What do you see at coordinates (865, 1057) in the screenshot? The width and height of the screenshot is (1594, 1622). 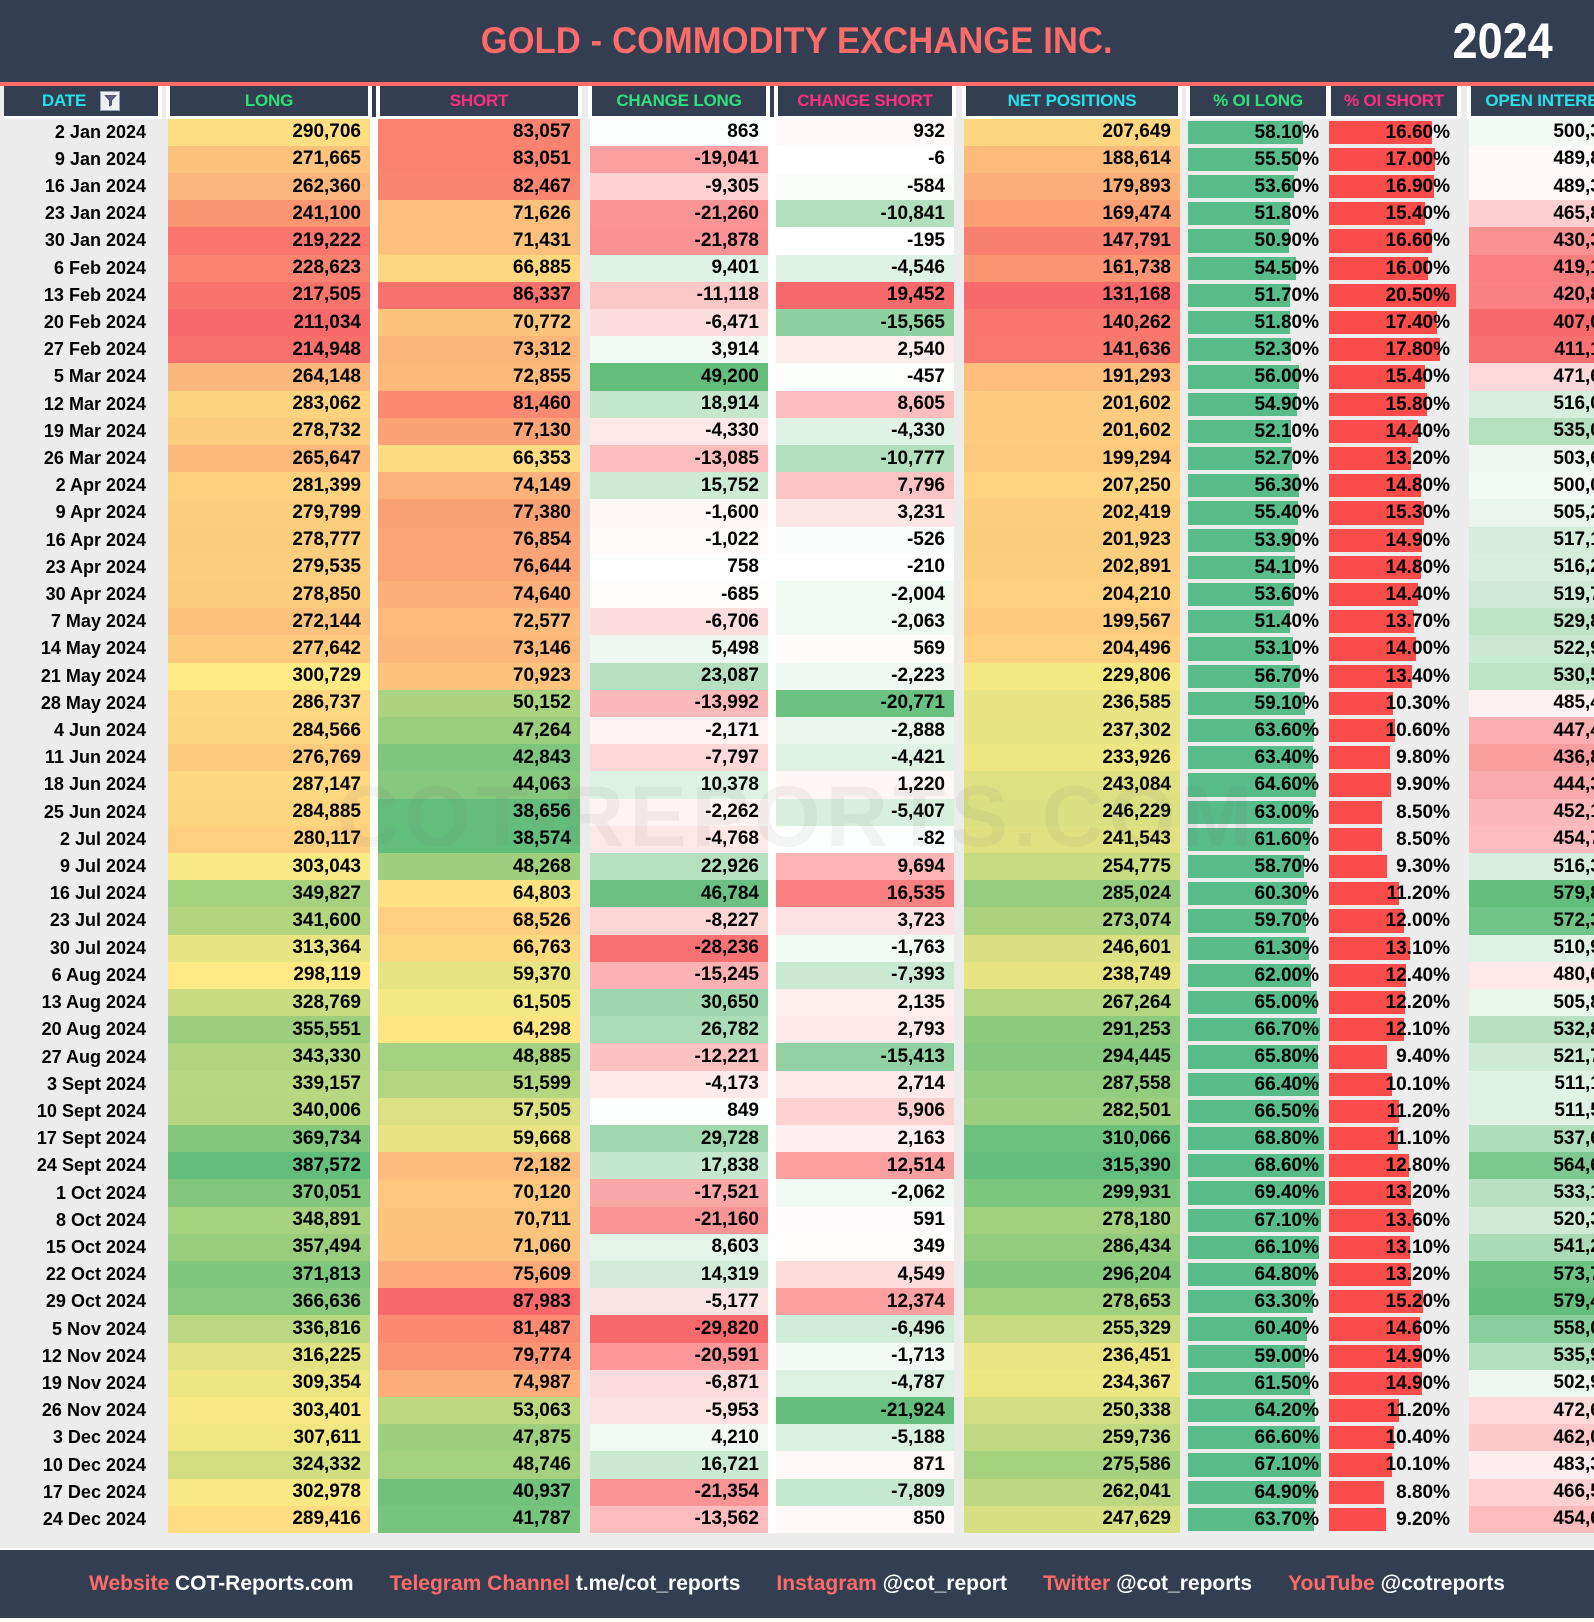 I see `cell-change-short: -15,413` at bounding box center [865, 1057].